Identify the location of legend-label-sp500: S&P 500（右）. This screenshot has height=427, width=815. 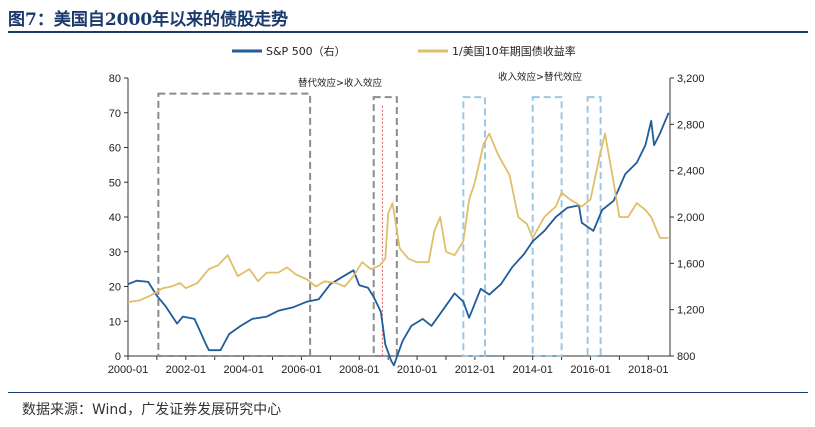
(306, 51).